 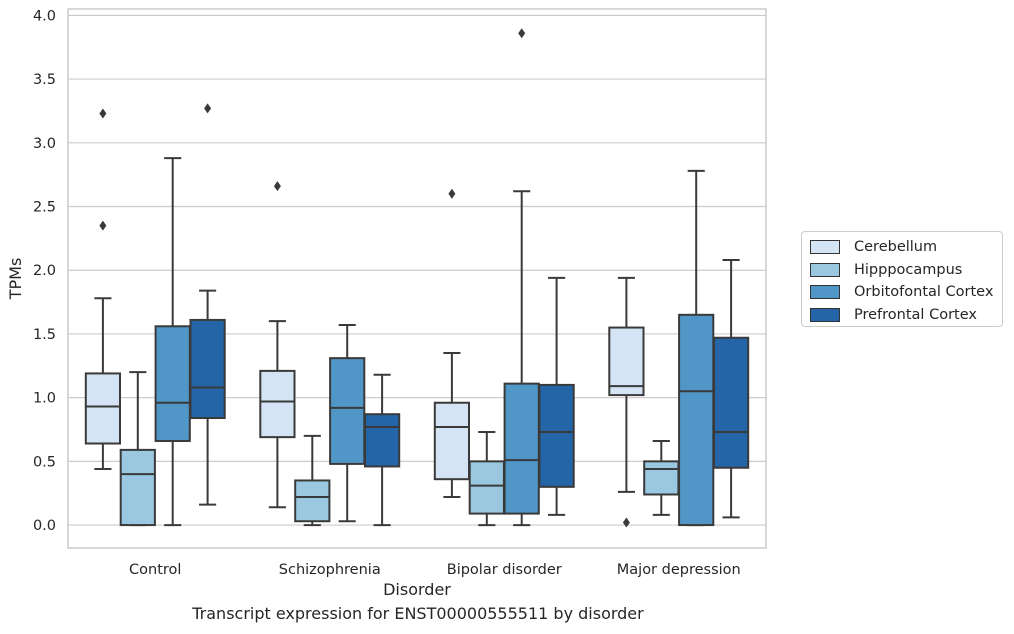 What do you see at coordinates (44, 208) in the screenshot?
I see `y-tick-label: 2.5` at bounding box center [44, 208].